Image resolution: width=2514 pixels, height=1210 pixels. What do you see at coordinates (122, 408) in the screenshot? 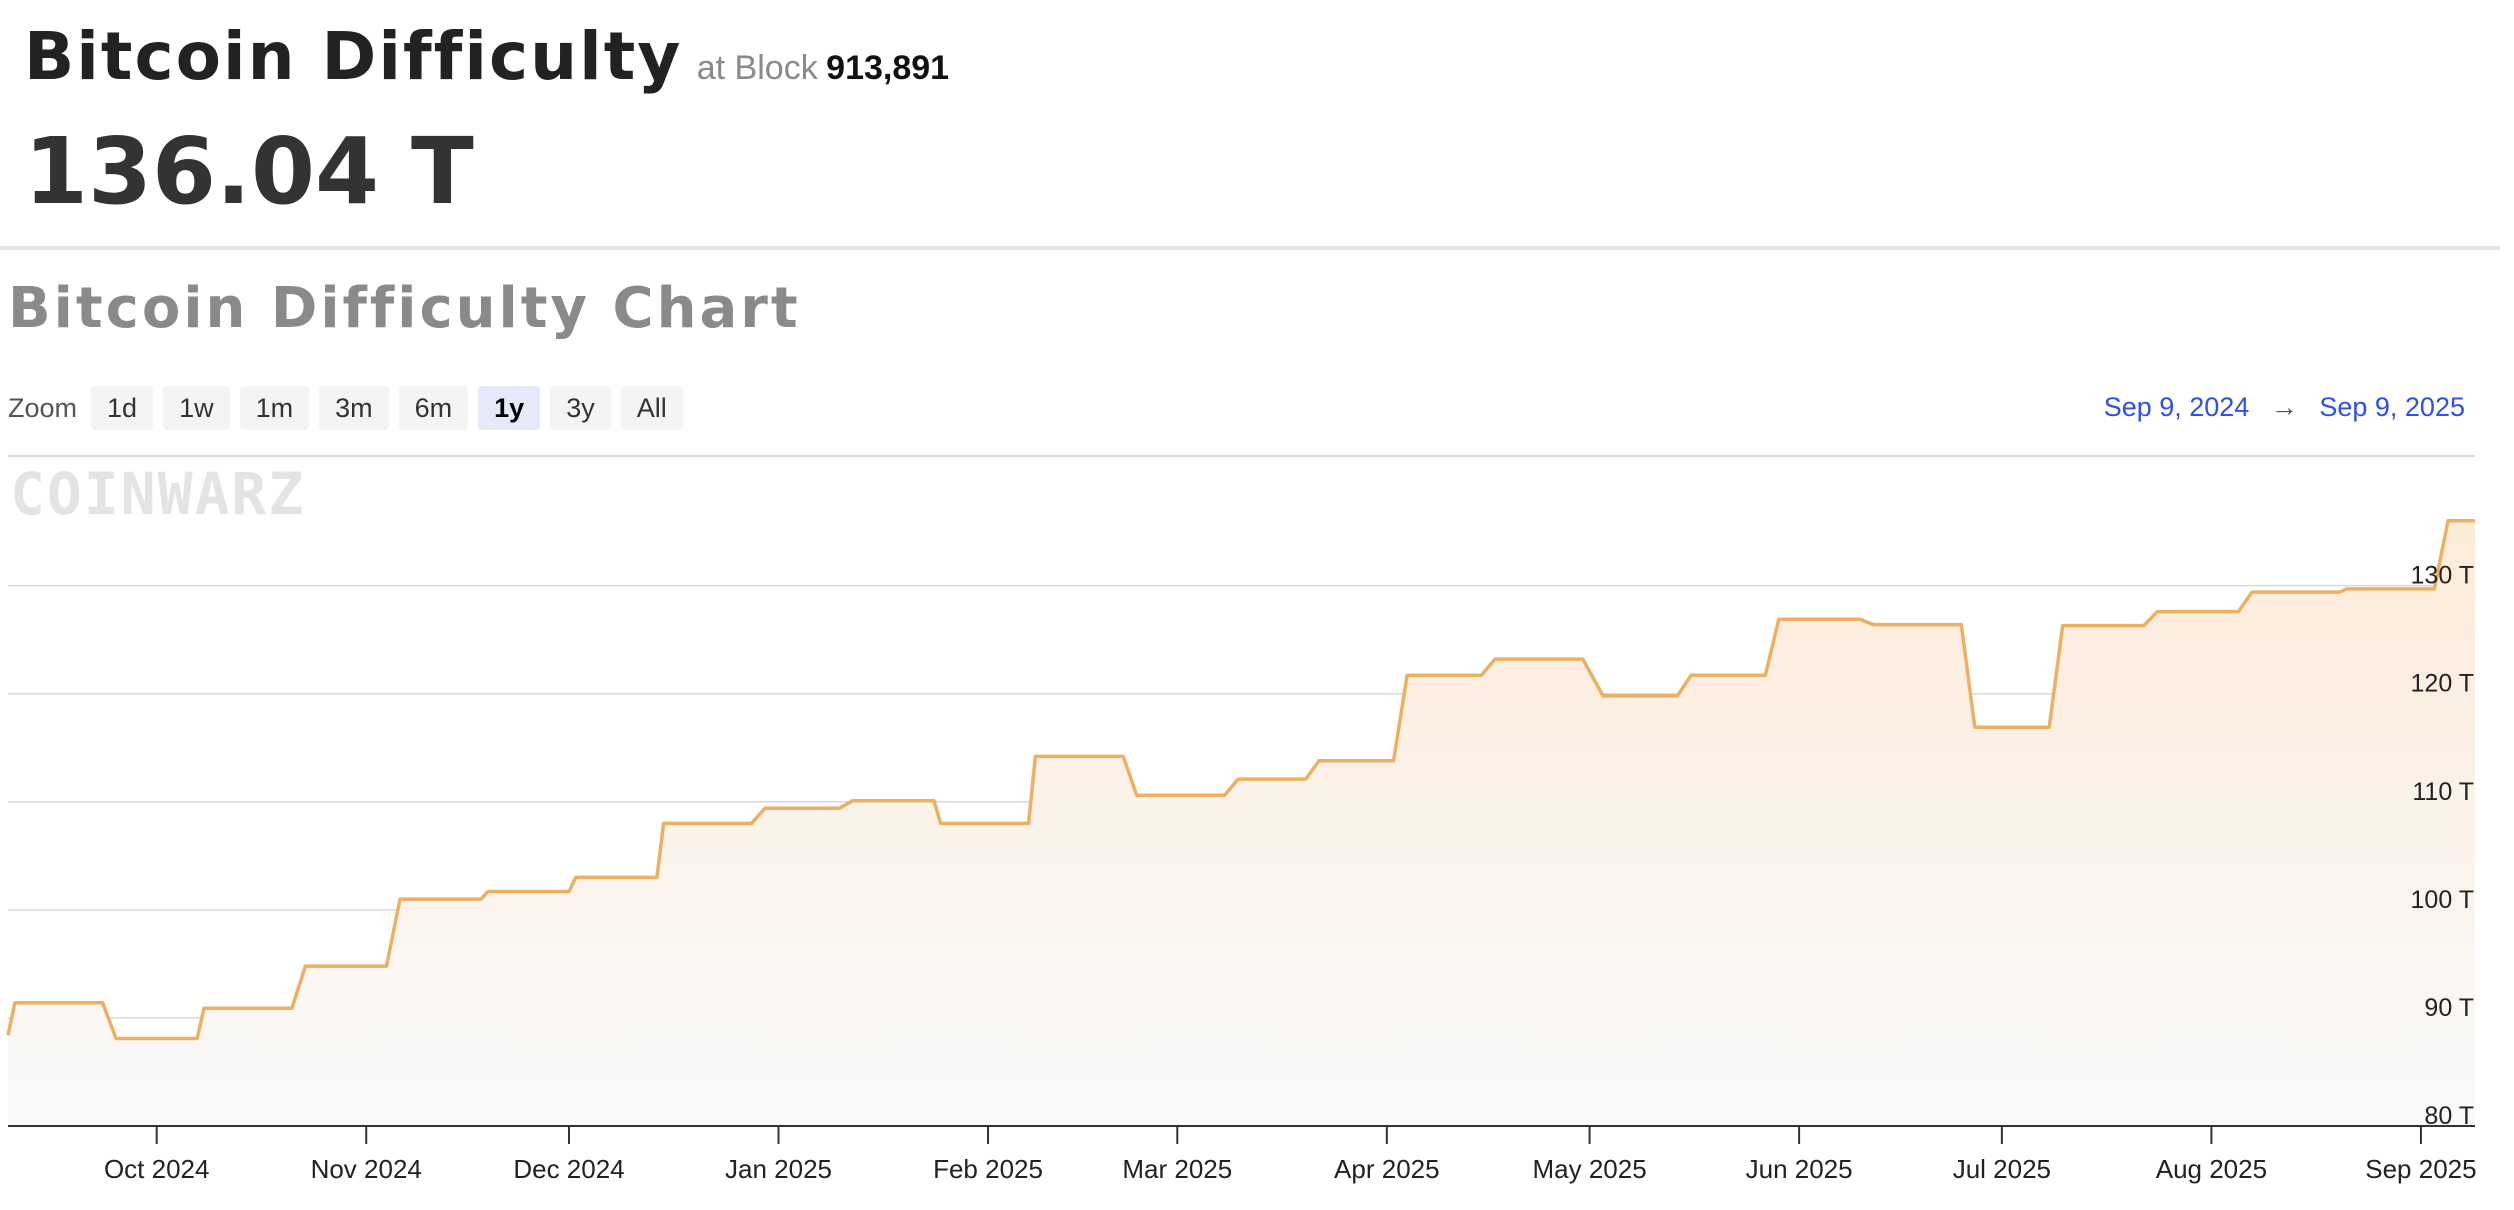
I see `zoom-1d-button: 1d` at bounding box center [122, 408].